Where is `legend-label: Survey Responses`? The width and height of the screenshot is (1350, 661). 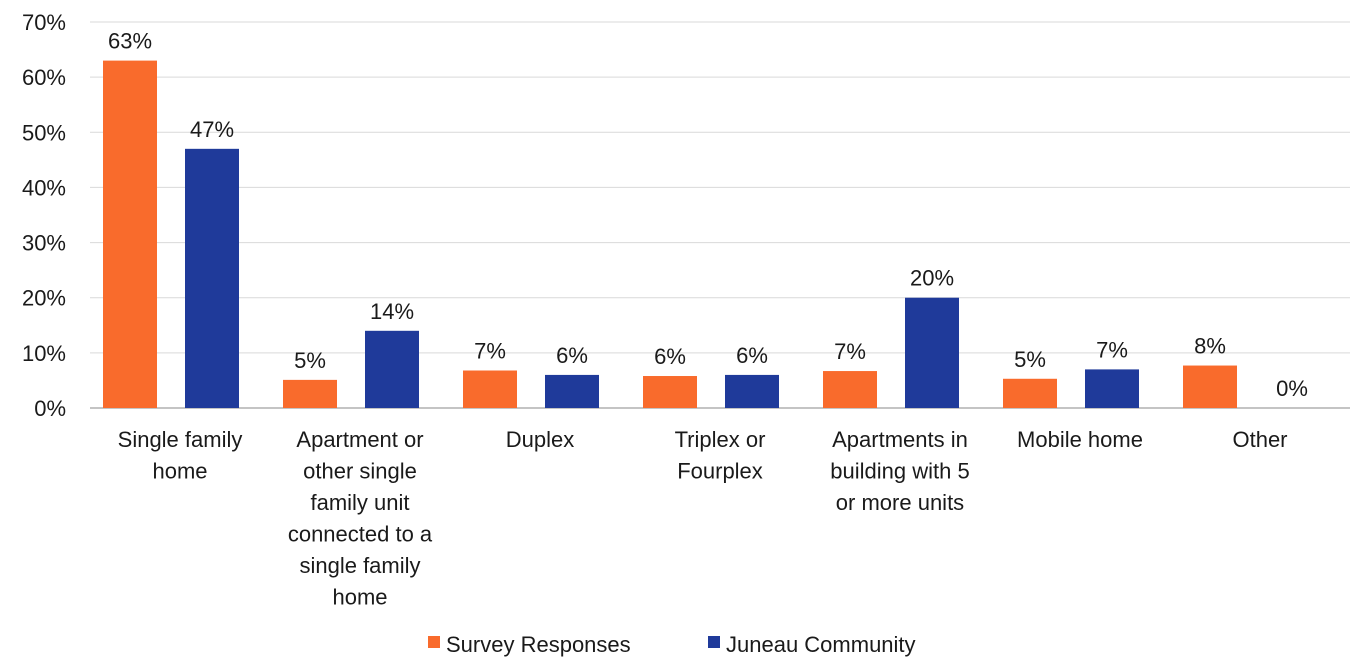 legend-label: Survey Responses is located at coordinates (538, 644).